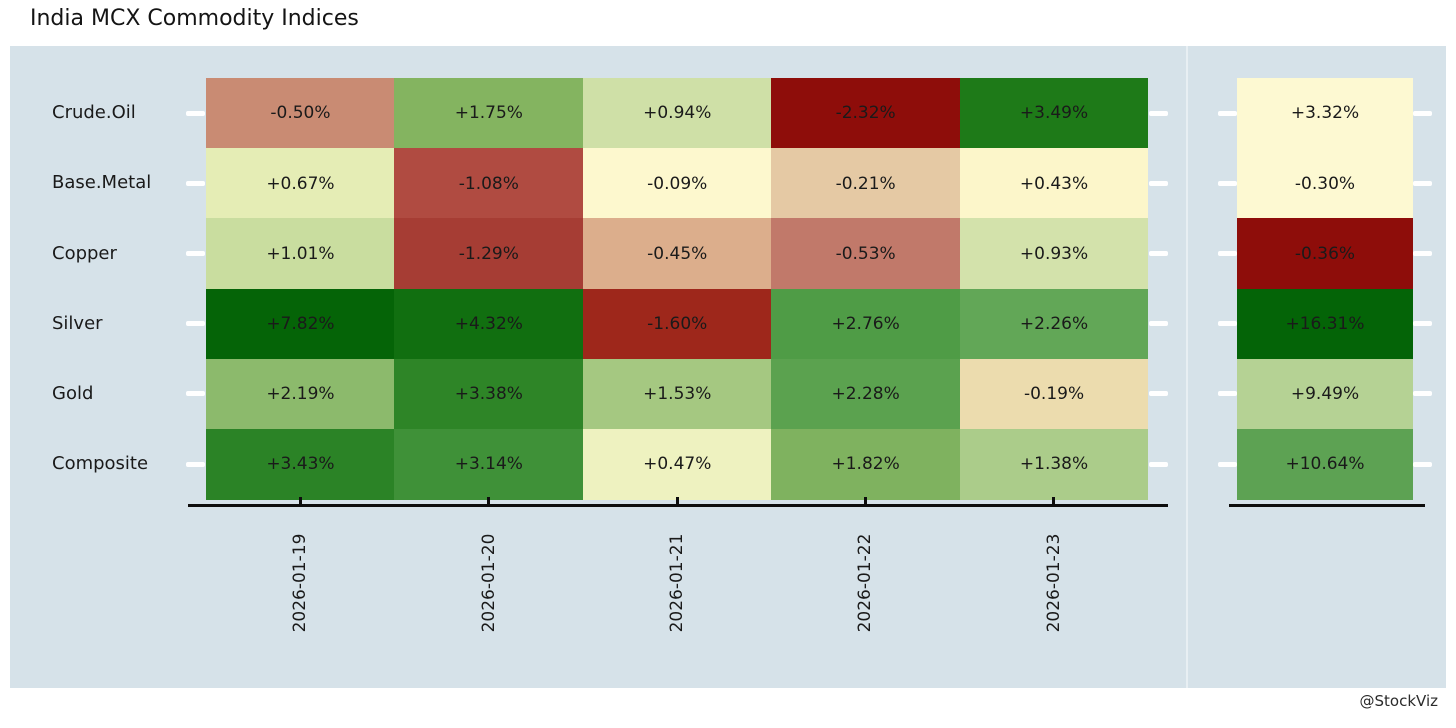 The width and height of the screenshot is (1456, 728). What do you see at coordinates (300, 113) in the screenshot?
I see `heatmap-cell: -0.50%` at bounding box center [300, 113].